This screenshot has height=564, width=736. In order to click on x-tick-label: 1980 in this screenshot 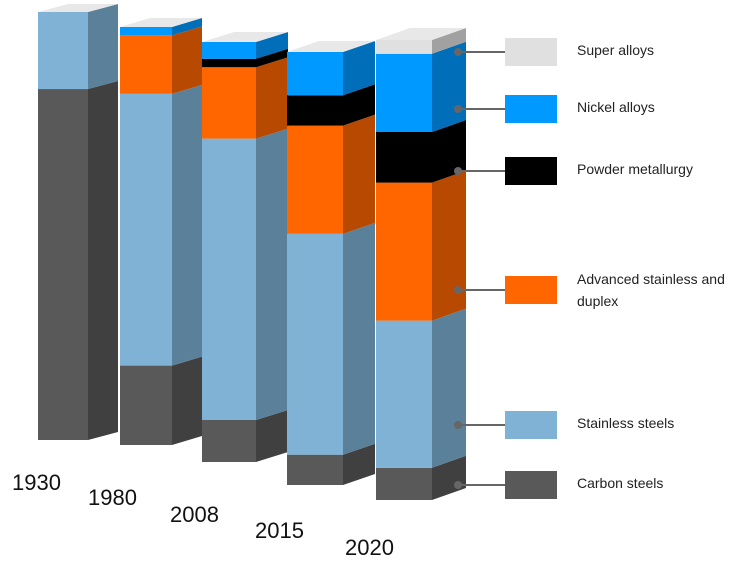, I will do `click(112, 497)`.